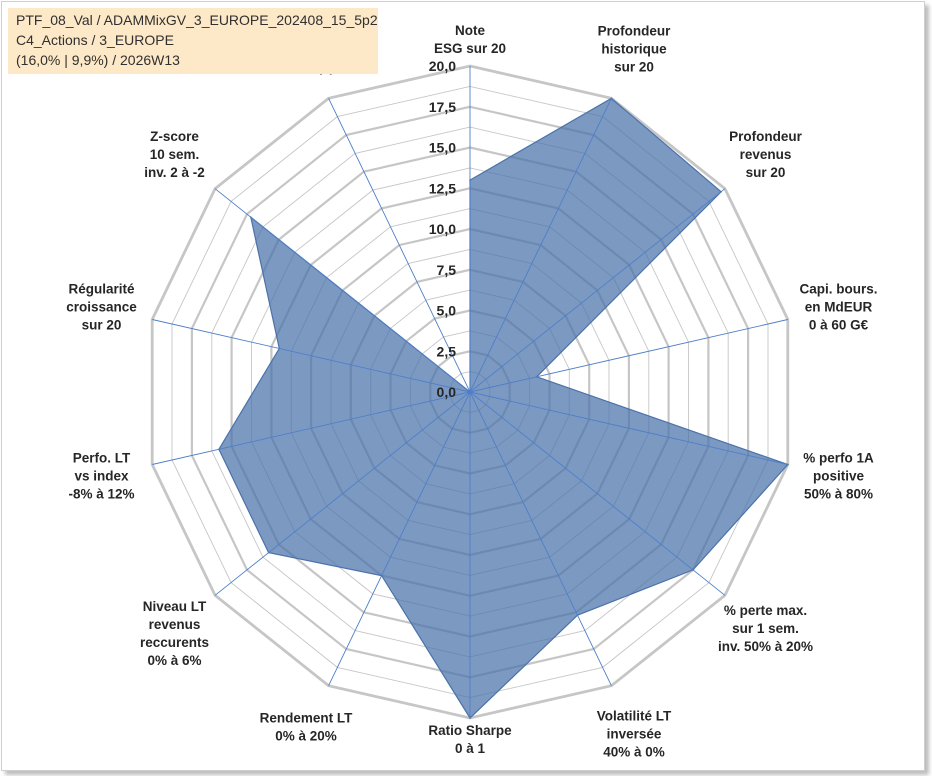 This screenshot has height=776, width=932. I want to click on radial-tick-label: 5,0, so click(447, 311).